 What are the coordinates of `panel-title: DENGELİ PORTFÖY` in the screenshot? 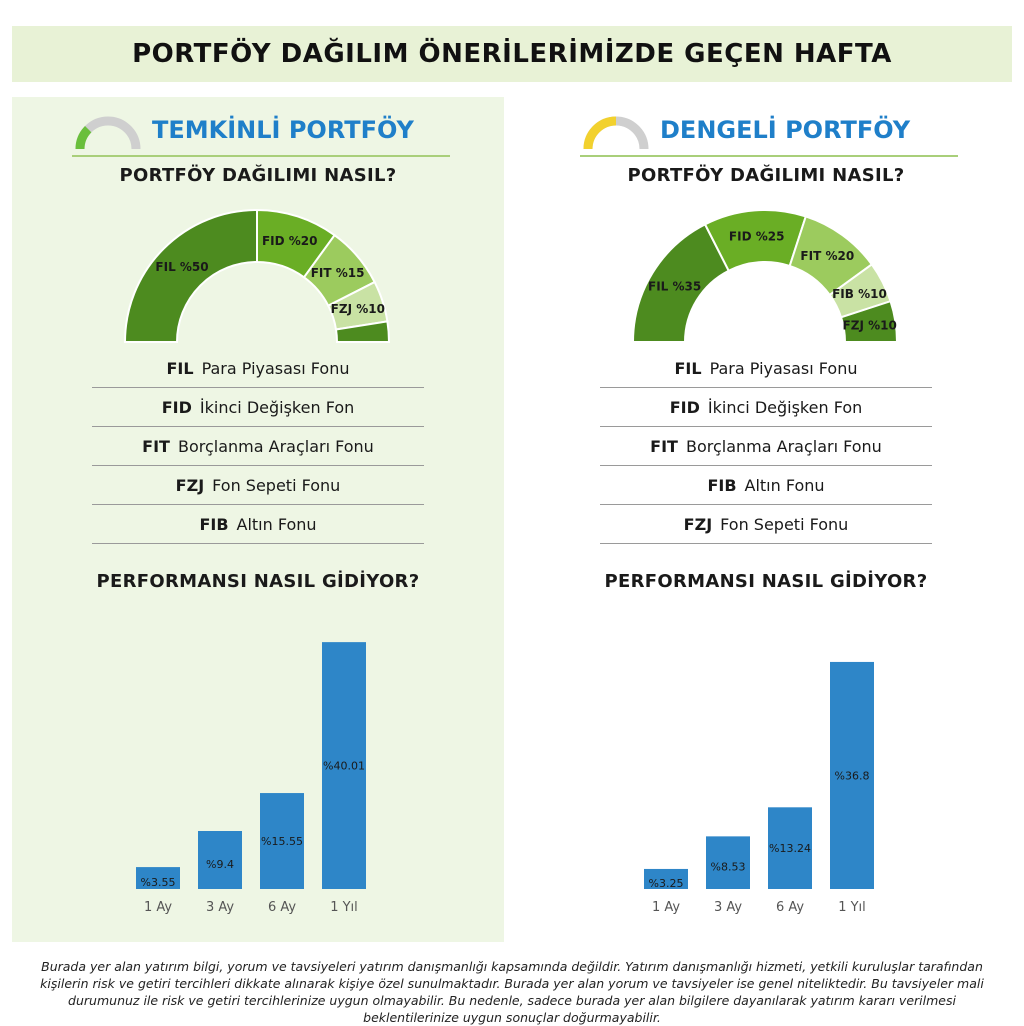 It's located at (785, 130).